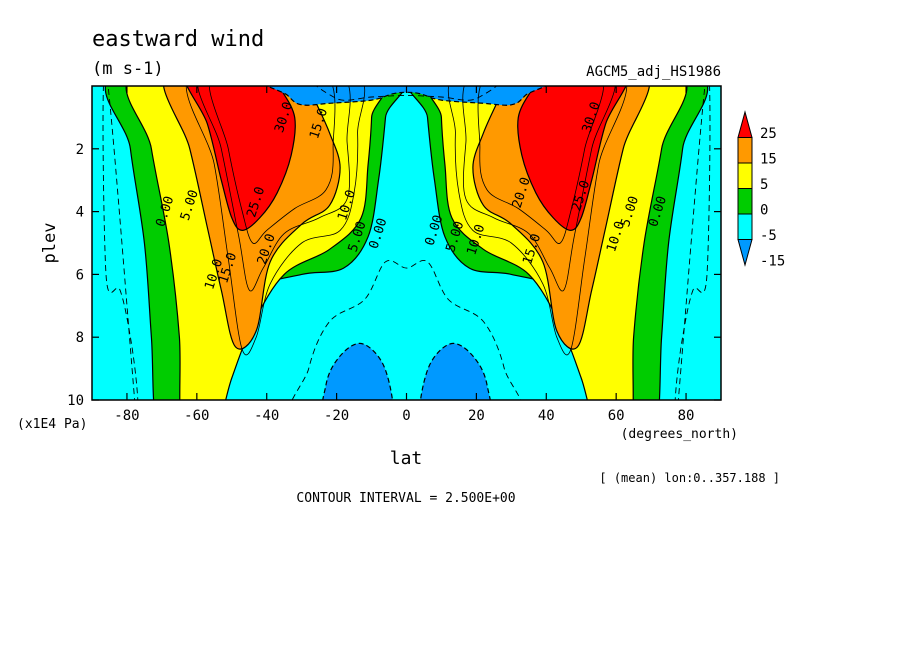  Describe the element at coordinates (80, 338) in the screenshot. I see `y-tick-label: 8` at that location.